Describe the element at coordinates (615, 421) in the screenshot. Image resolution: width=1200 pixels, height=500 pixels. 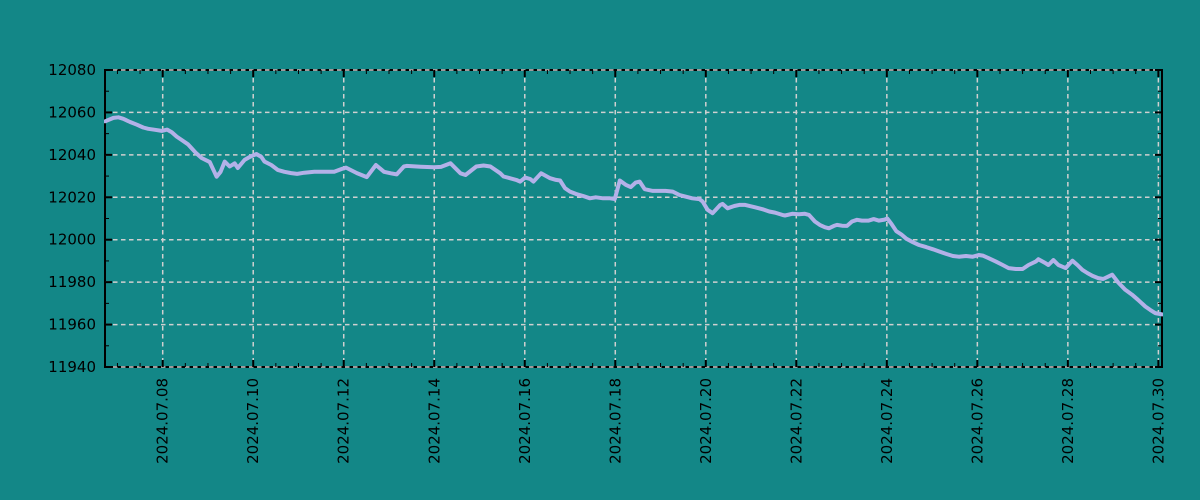
I see `x-tick-label: 2024.07.18` at that location.